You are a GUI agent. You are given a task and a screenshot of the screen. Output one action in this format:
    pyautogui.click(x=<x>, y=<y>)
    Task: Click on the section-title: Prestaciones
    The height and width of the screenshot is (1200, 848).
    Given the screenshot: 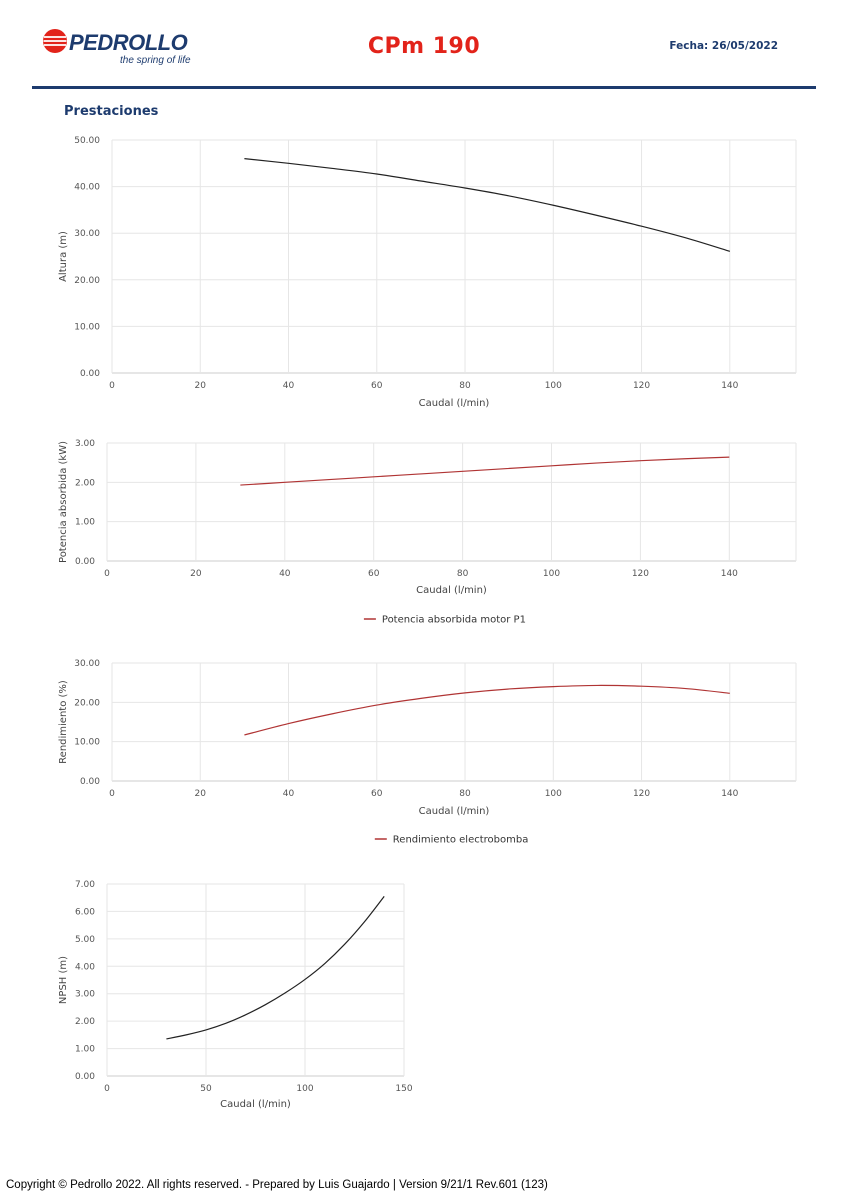 What is the action you would take?
    pyautogui.click(x=111, y=111)
    